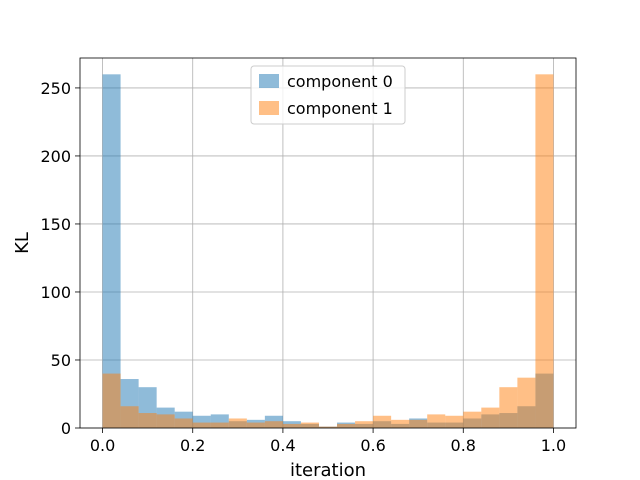 This screenshot has height=480, width=640. Describe the element at coordinates (340, 81) in the screenshot. I see `legend-label-0: component 0` at that location.